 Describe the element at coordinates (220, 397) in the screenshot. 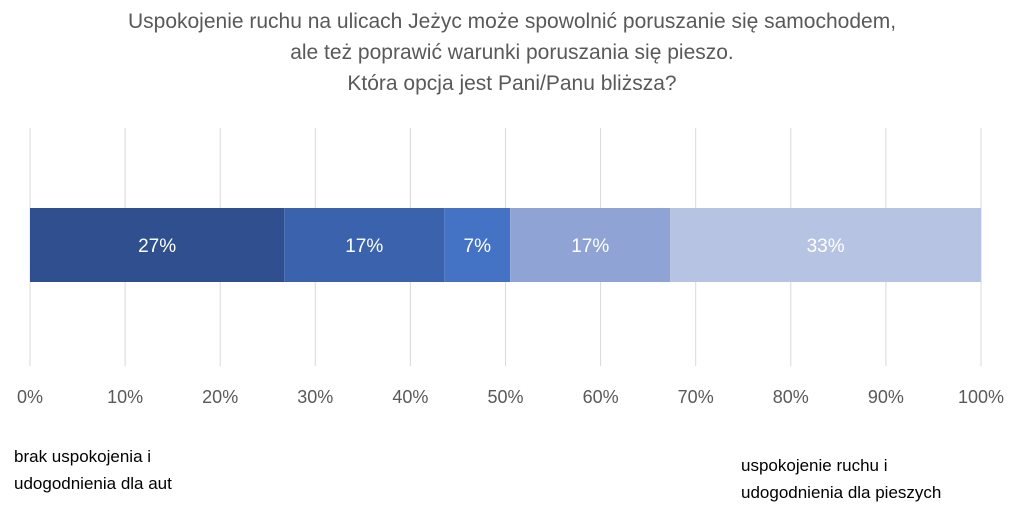

I see `x-tick-label-2: 20%` at that location.